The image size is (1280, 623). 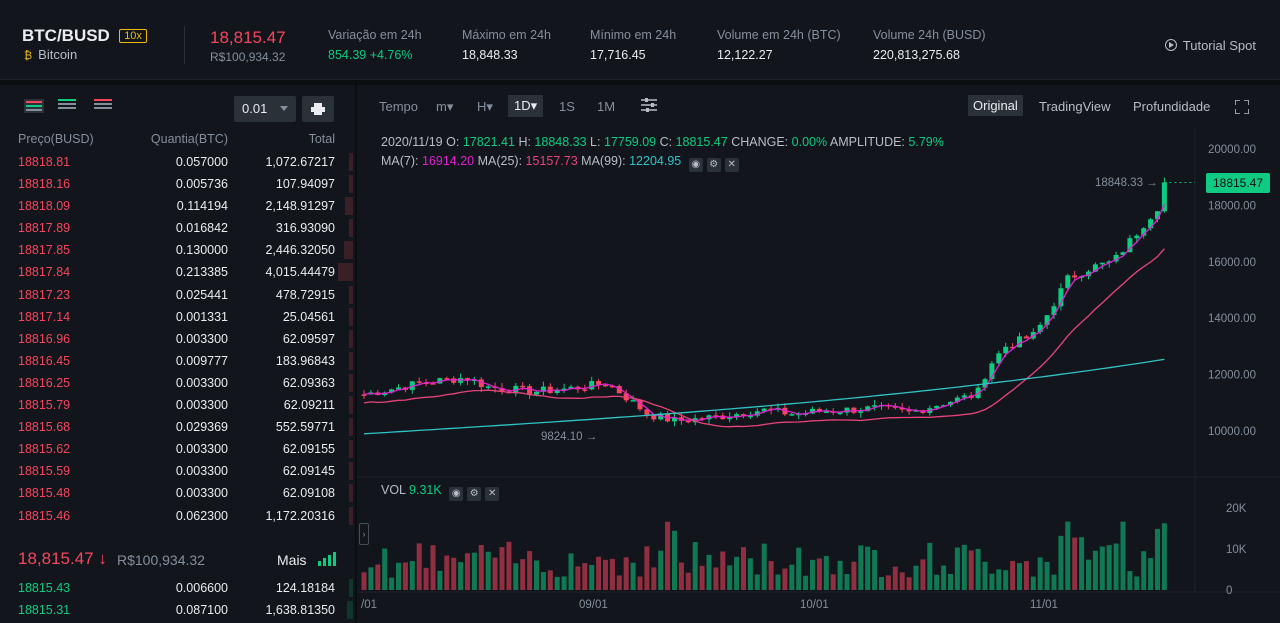 I want to click on ask-row: 18815.62 0.003300 62.09155, so click(x=177, y=449).